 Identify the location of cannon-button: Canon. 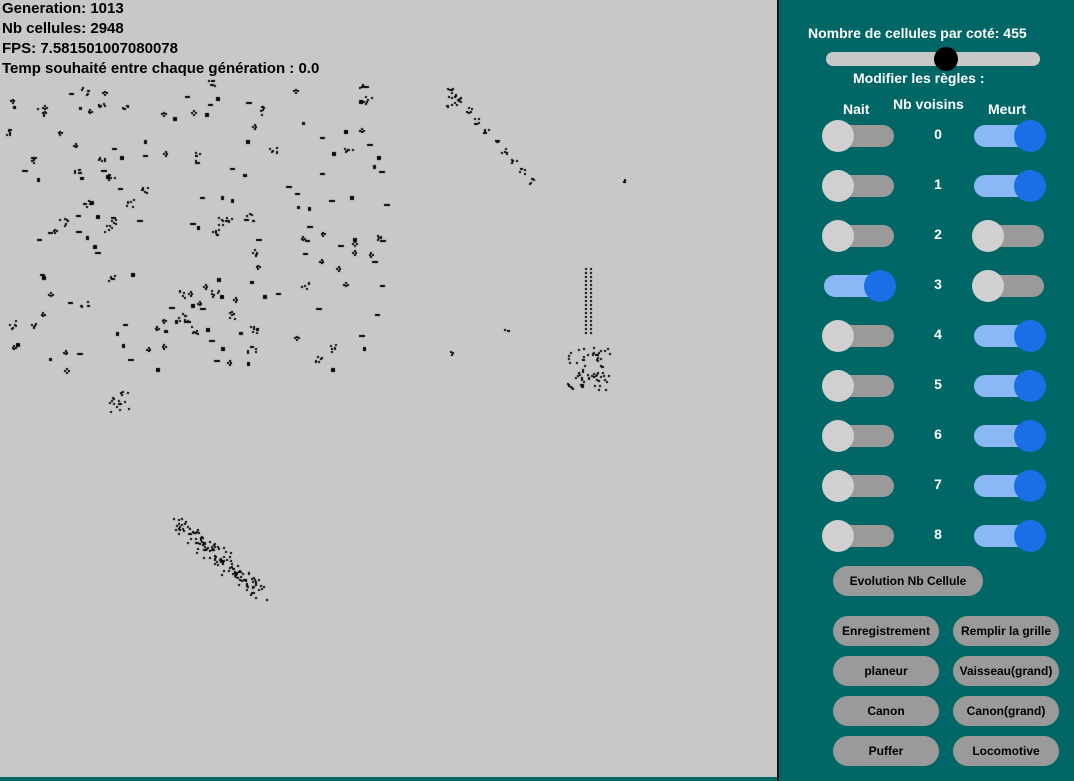
(886, 711).